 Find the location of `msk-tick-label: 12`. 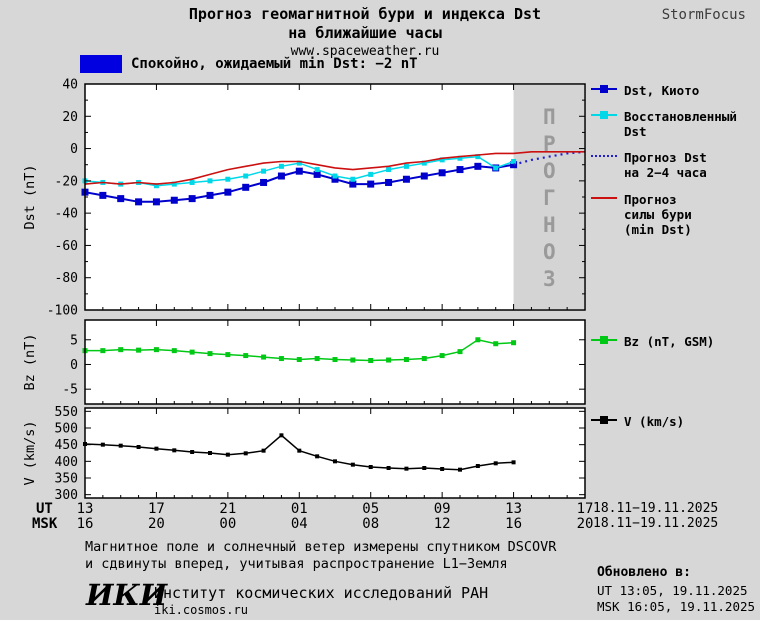

msk-tick-label: 12 is located at coordinates (442, 524).